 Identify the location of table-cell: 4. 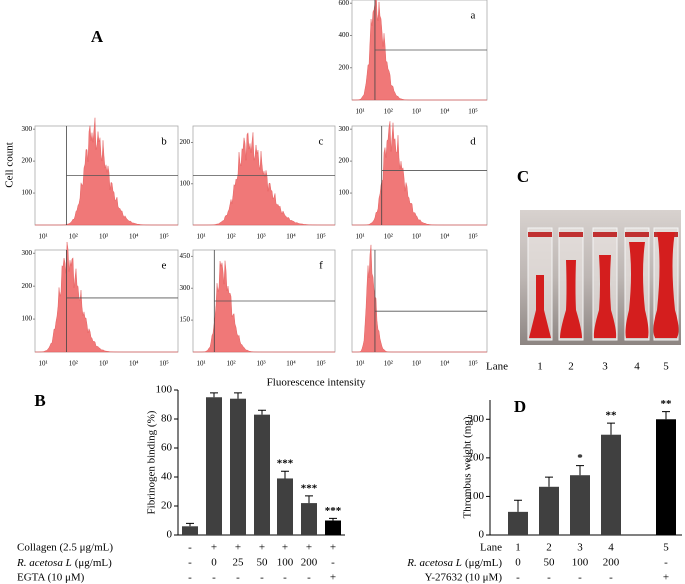
(611, 548).